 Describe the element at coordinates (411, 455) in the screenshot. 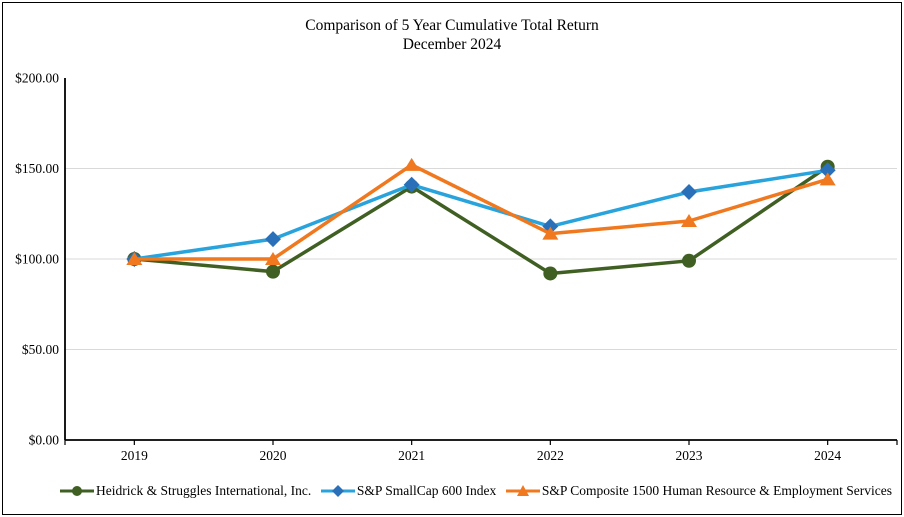

I see `x-axis-tick-label: 2021` at that location.